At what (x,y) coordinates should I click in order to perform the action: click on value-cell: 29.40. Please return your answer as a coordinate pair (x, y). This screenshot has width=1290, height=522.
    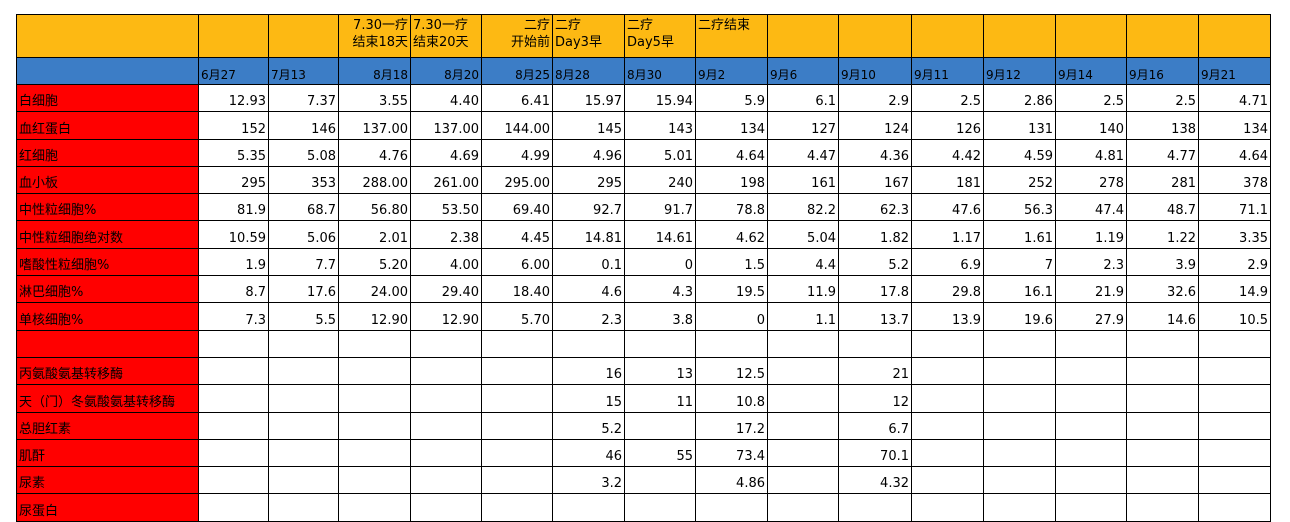
    Looking at the image, I should click on (446, 289).